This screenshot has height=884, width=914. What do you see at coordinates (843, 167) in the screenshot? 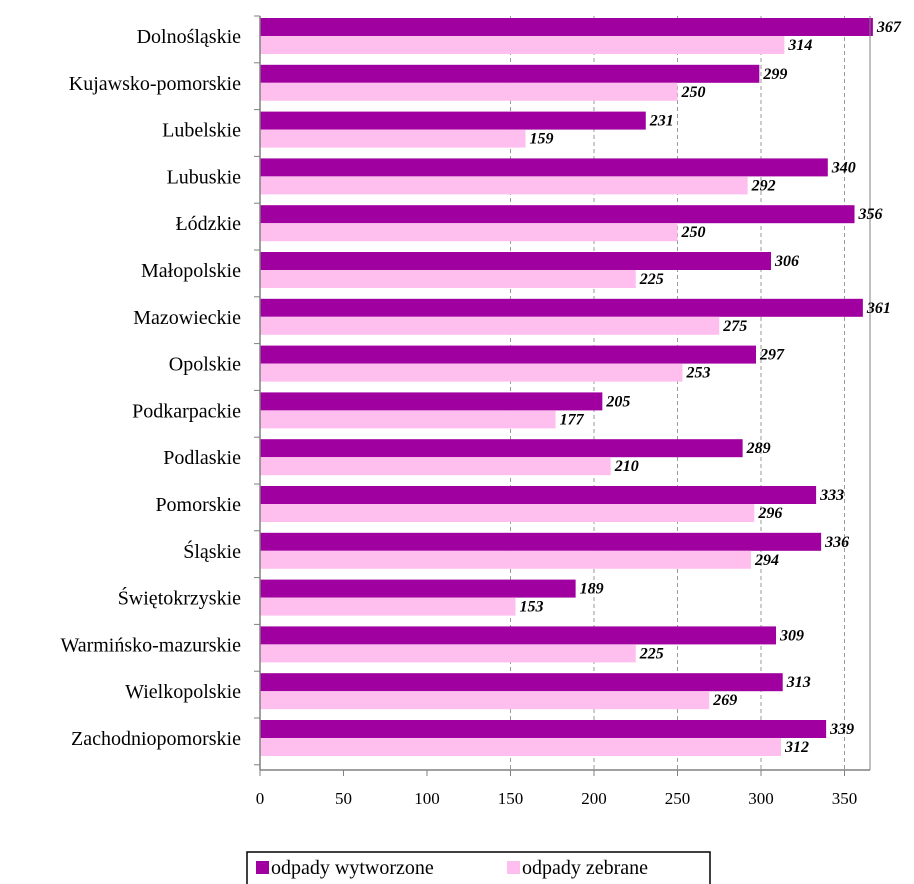
I see `data-label-wytworzone-3: 340` at bounding box center [843, 167].